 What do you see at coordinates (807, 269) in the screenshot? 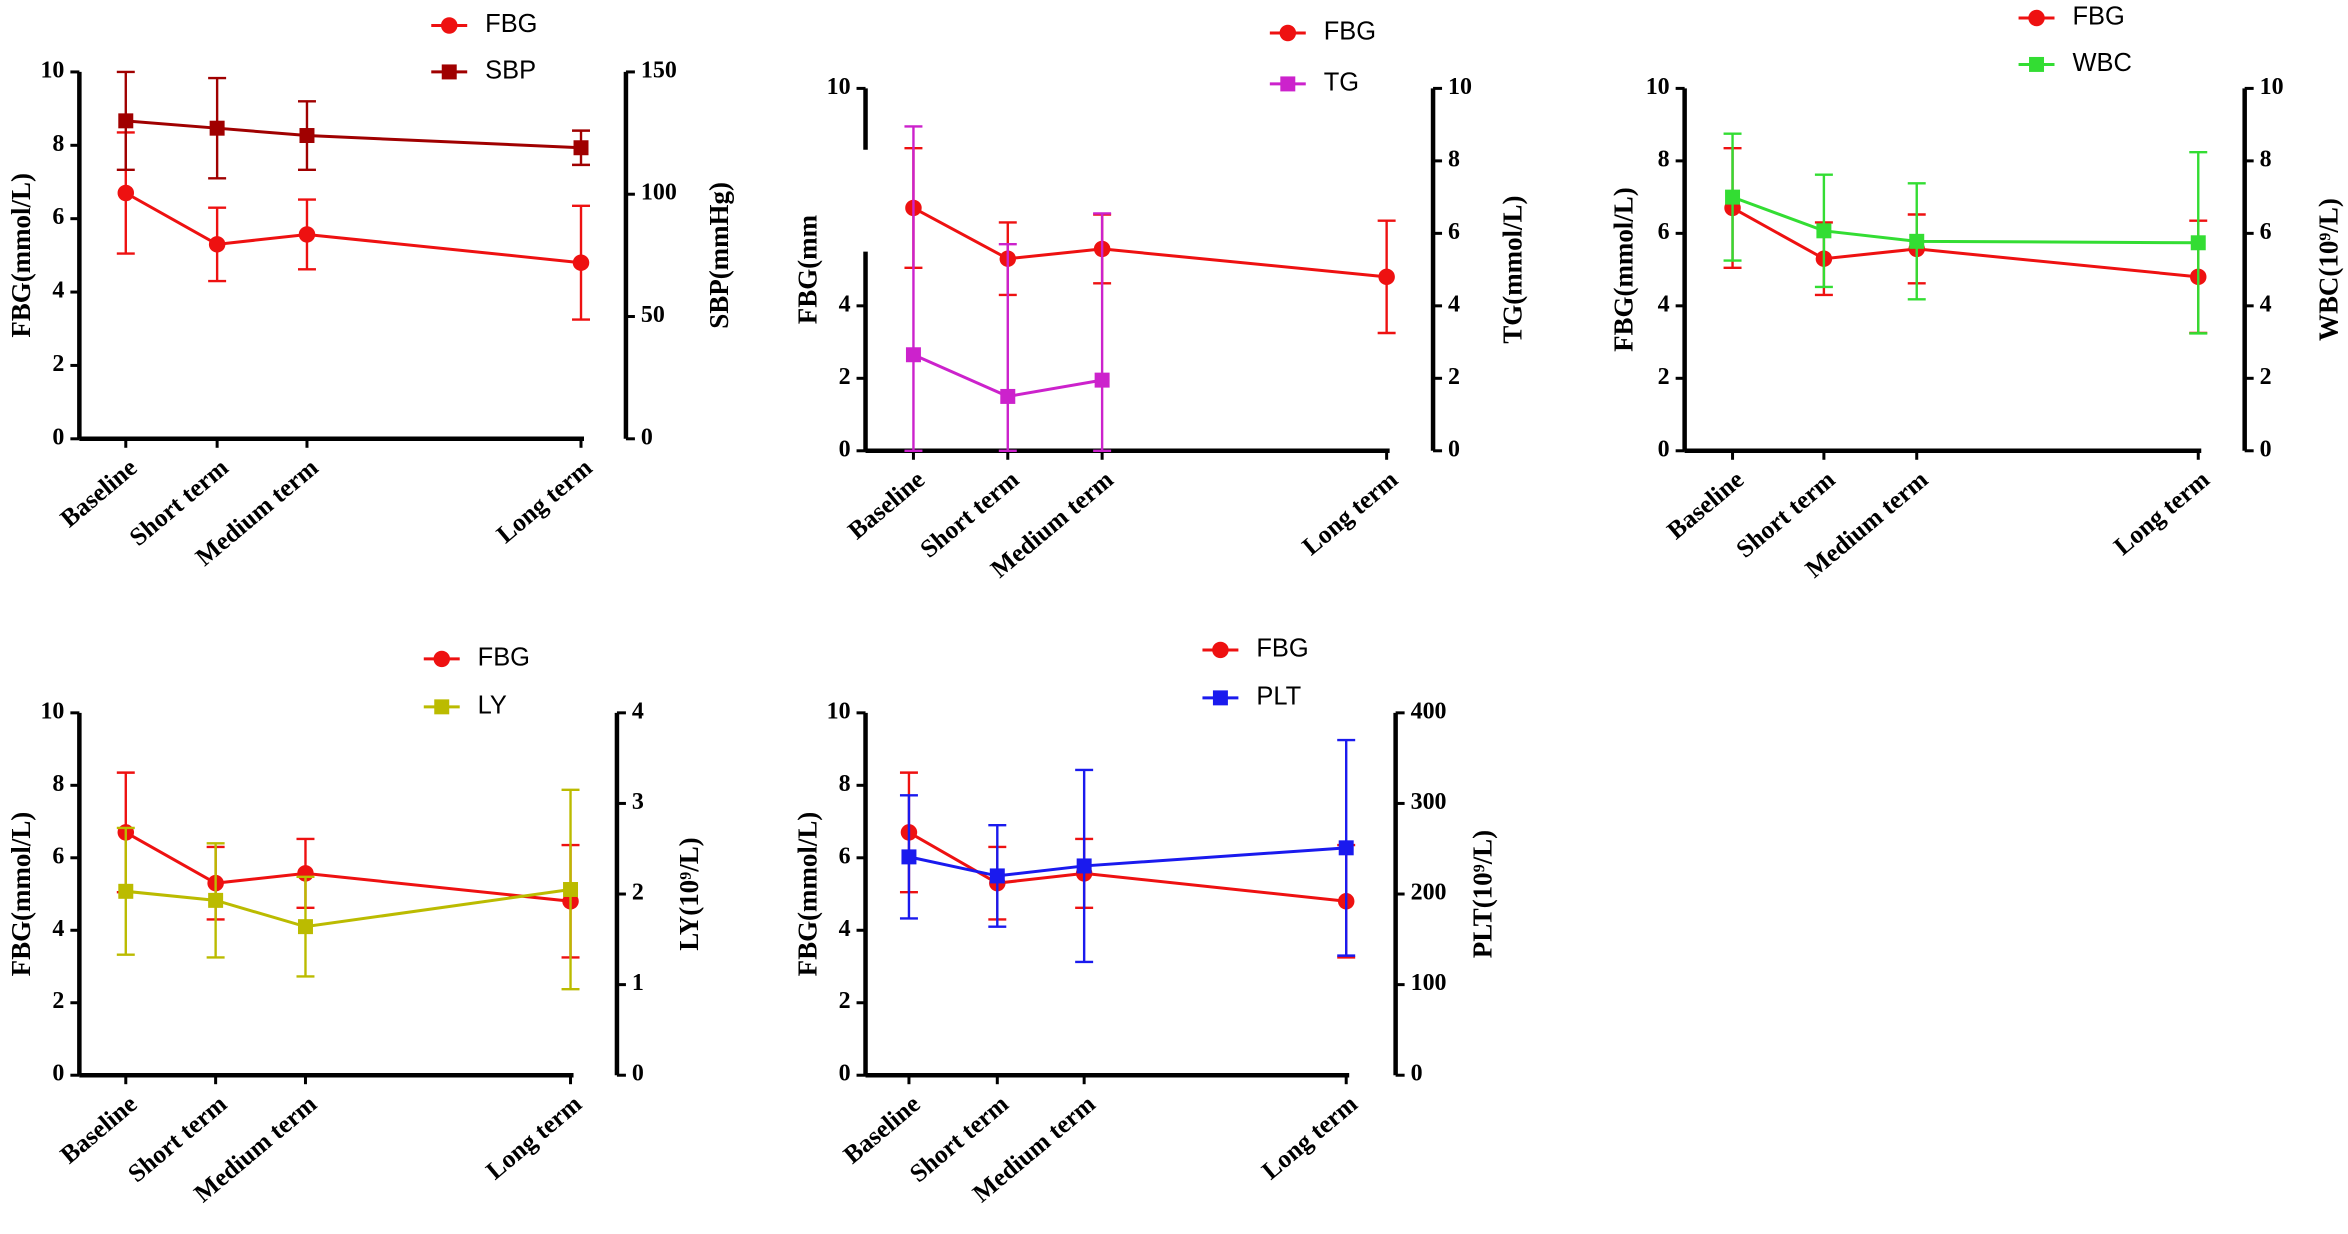
I see `y-axis-label: FBG(mm` at bounding box center [807, 269].